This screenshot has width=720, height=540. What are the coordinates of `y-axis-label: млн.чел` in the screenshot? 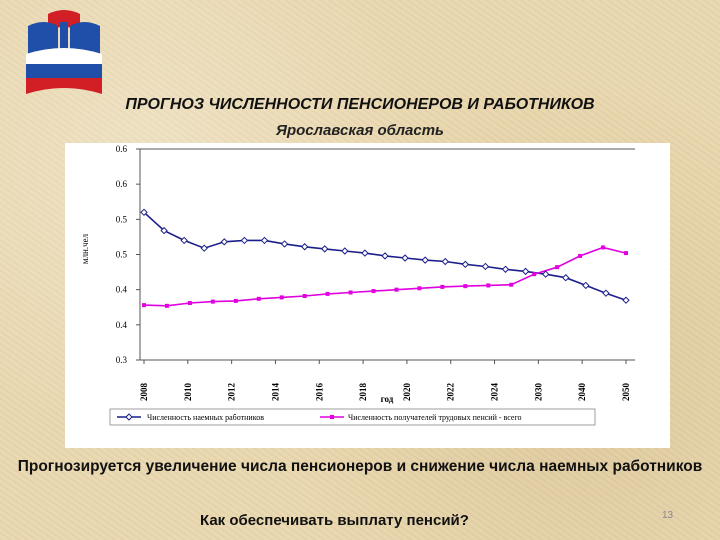 It's located at (85, 248).